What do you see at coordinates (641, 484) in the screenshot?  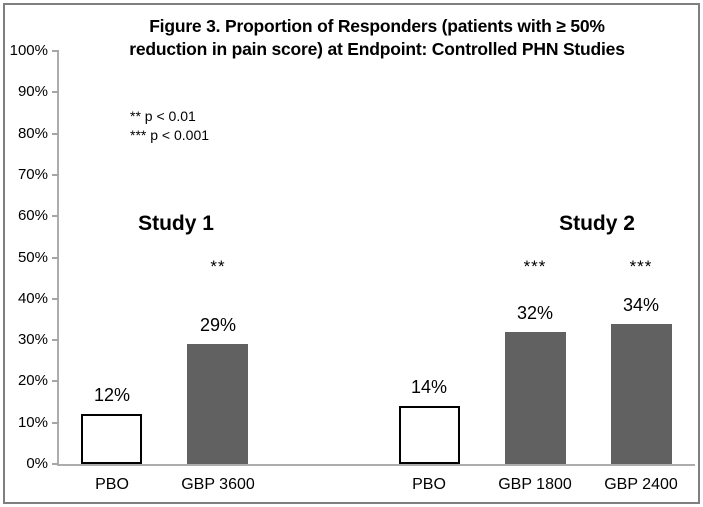 I see `x-axis-category-label: GBP 2400` at bounding box center [641, 484].